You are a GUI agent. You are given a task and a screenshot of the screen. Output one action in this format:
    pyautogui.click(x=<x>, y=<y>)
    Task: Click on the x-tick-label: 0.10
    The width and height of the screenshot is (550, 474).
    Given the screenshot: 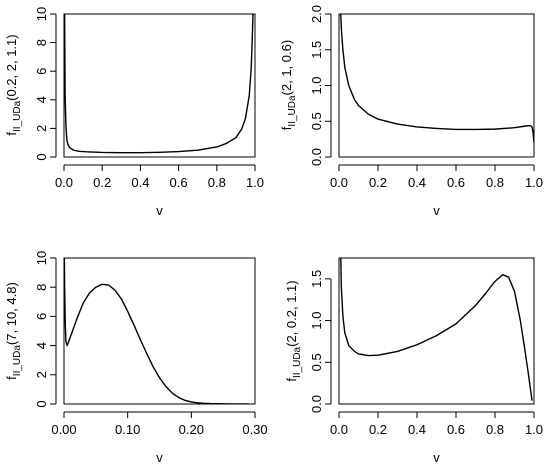 What is the action you would take?
    pyautogui.click(x=127, y=429)
    